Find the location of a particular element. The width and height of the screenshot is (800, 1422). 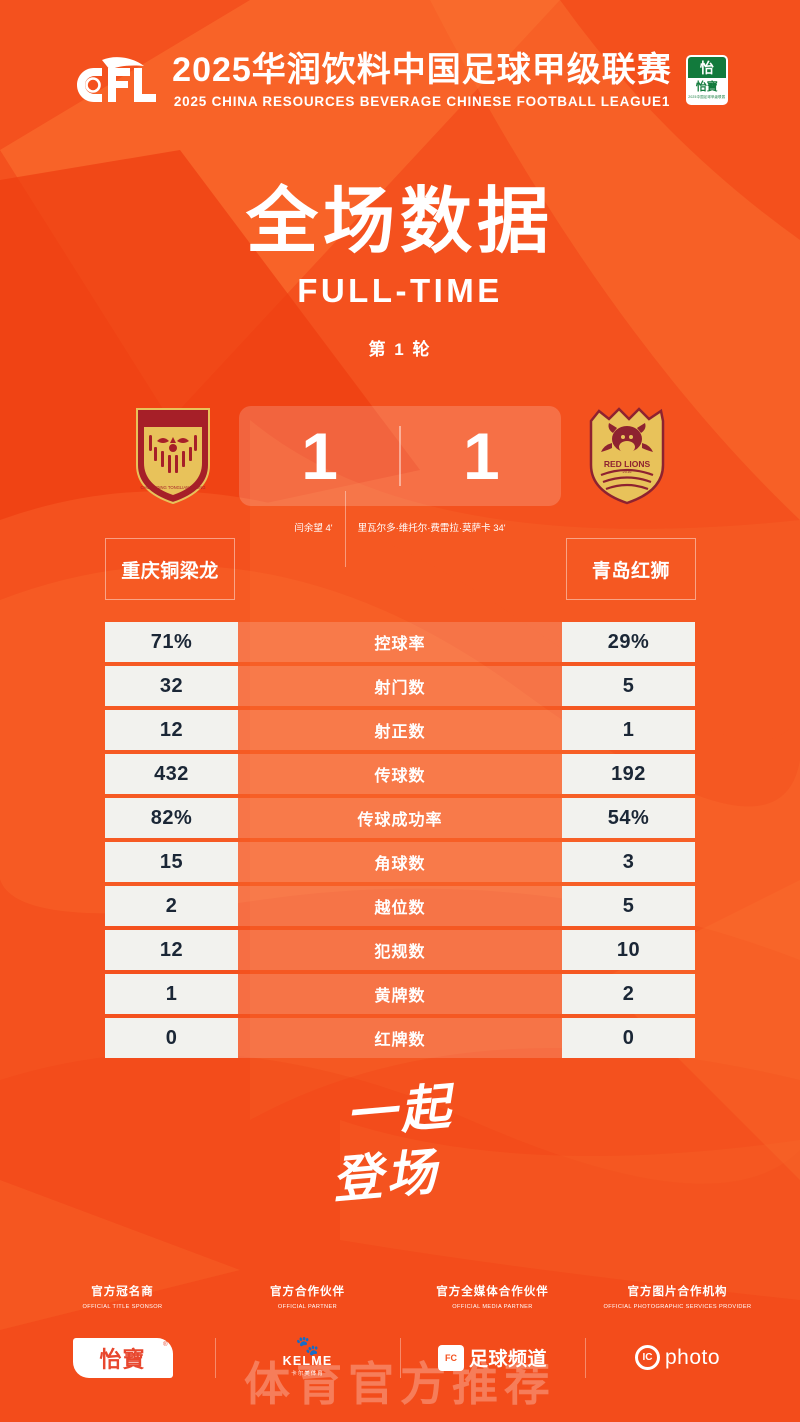

page-title: 全场数据 FULL-TIME 第 1 轮 is located at coordinates (400, 273).